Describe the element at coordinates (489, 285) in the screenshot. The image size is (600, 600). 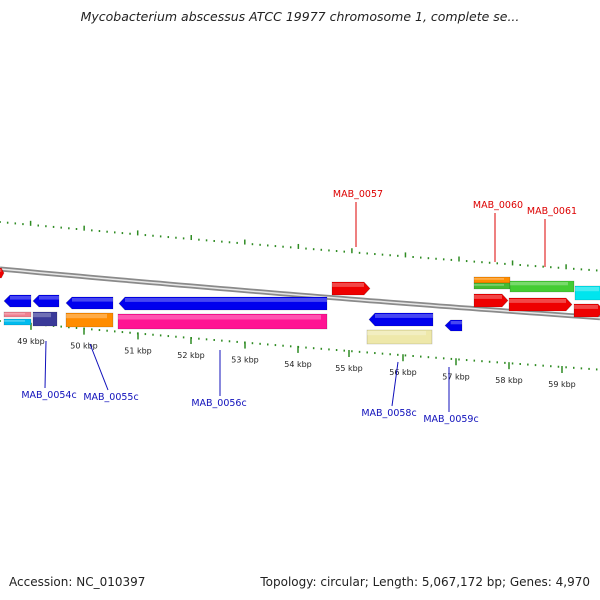
I see `feature-bar-green-shine` at that location.